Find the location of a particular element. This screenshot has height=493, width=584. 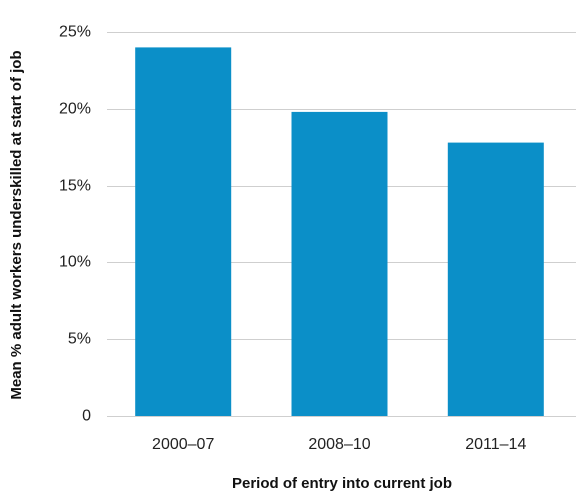

y-tick-label: 25% is located at coordinates (75, 32).